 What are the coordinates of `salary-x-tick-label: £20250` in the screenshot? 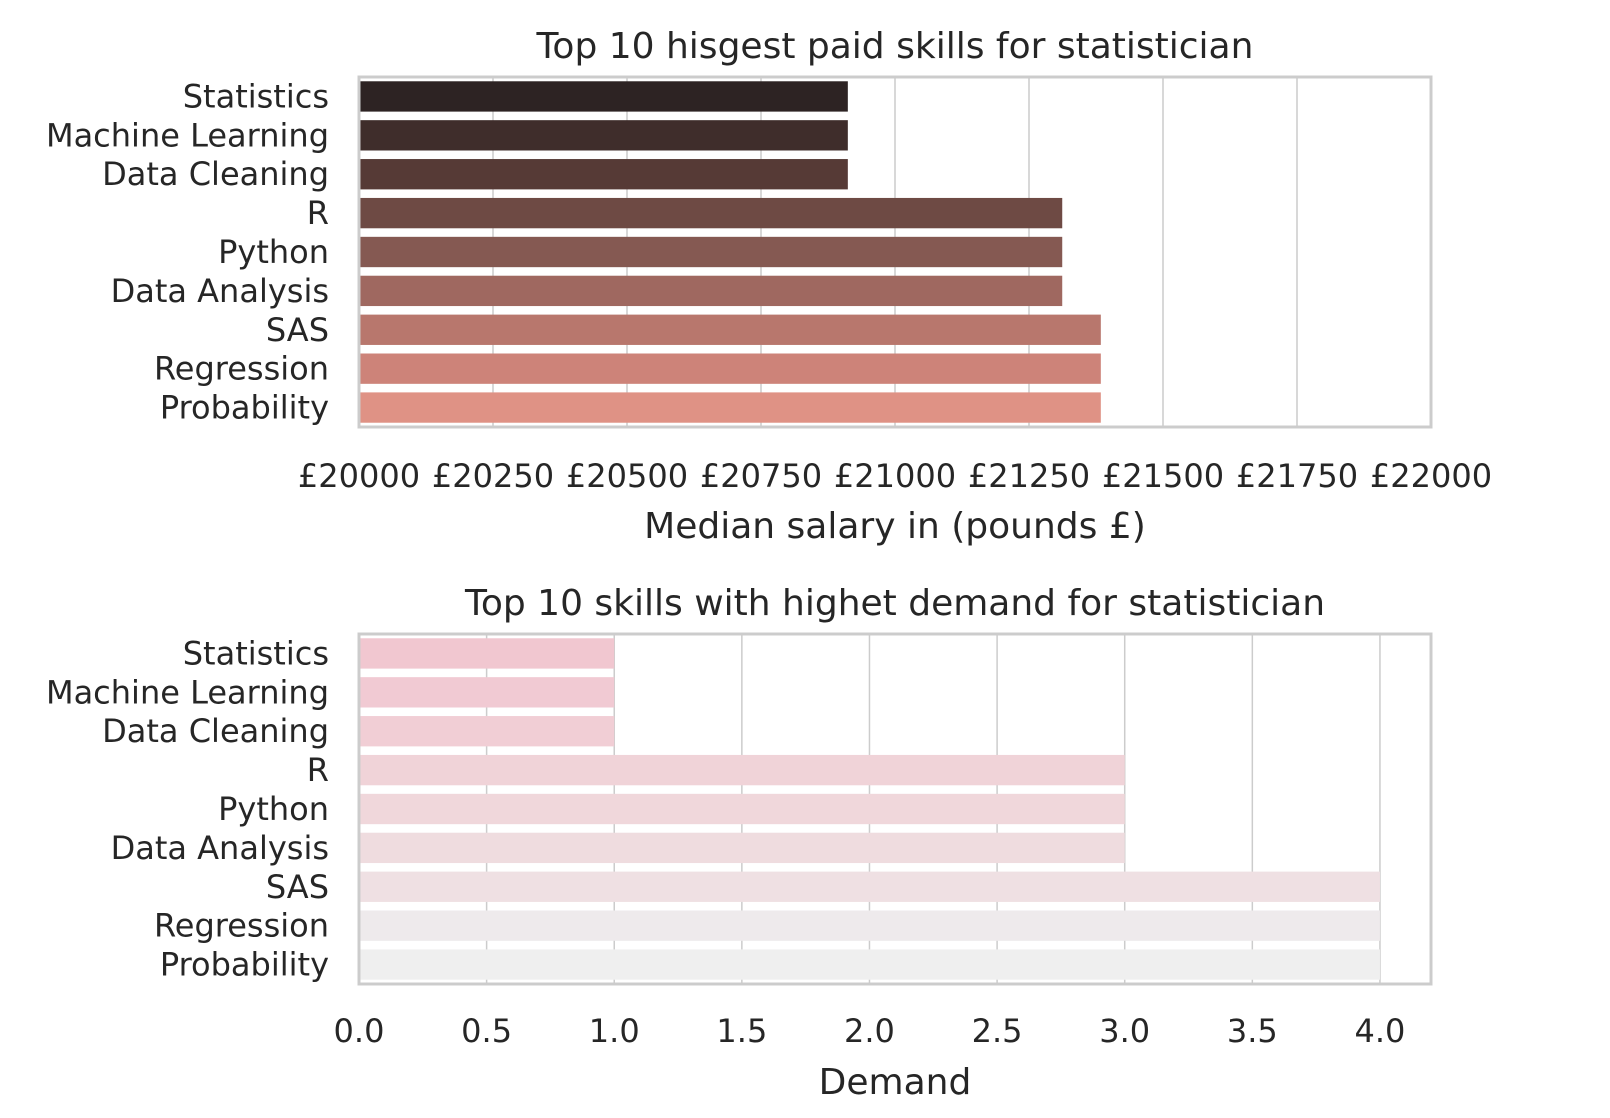 It's located at (493, 476).